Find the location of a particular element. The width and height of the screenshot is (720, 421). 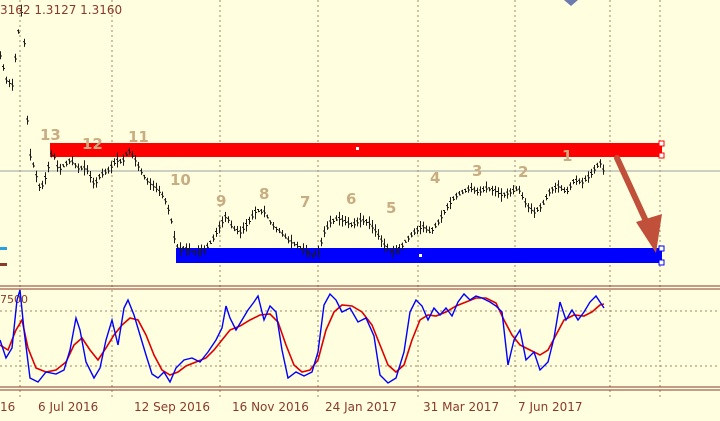

x-axis-label: 24 Jan 2017 is located at coordinates (361, 407).